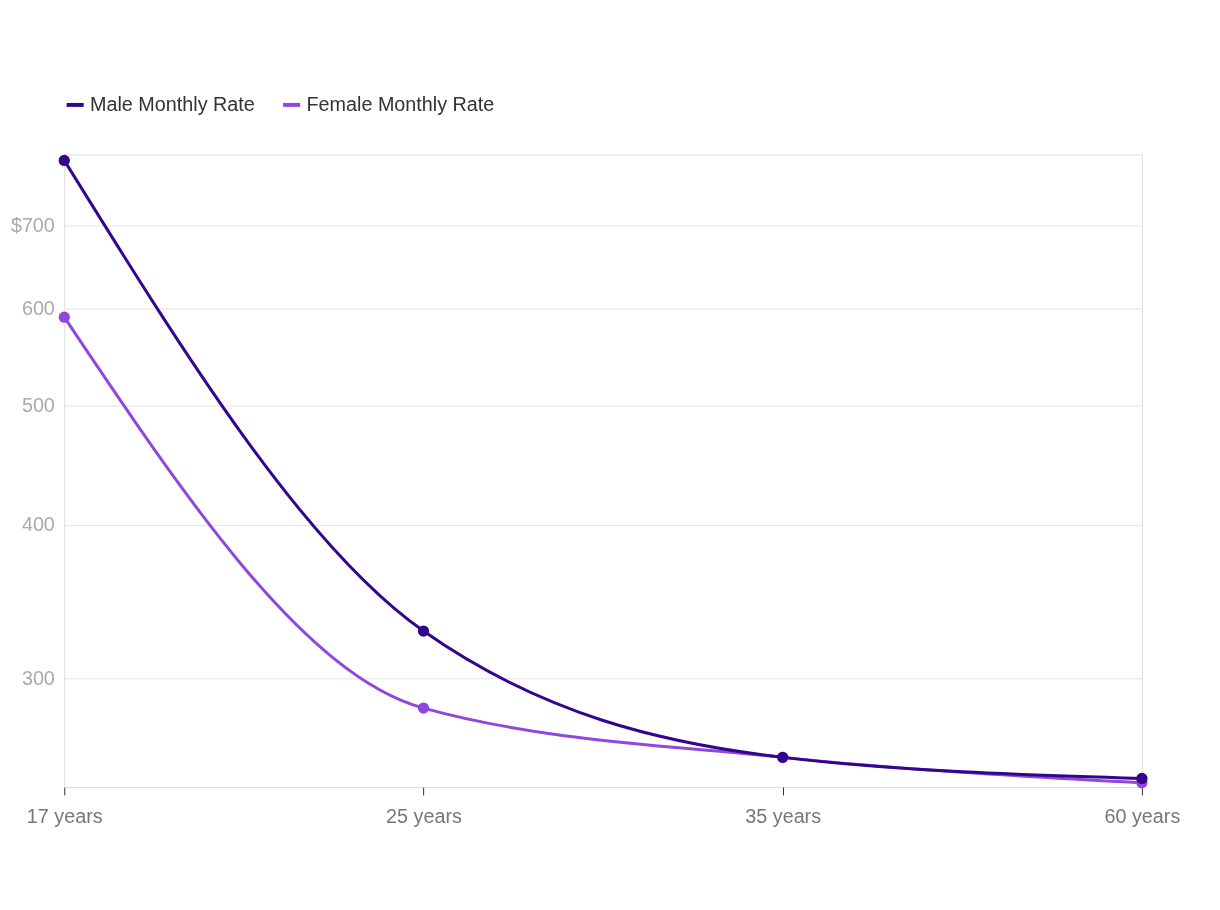 This screenshot has height=910, width=1220. What do you see at coordinates (38, 524) in the screenshot?
I see `y-tick-label: 400` at bounding box center [38, 524].